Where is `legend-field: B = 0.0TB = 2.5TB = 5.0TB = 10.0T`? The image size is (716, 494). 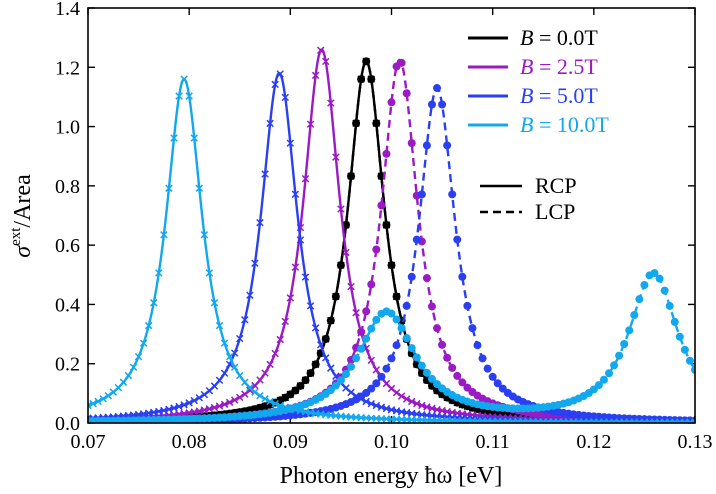 legend-field: B = 0.0TB = 2.5TB = 5.0TB = 10.0T is located at coordinates (538, 81).